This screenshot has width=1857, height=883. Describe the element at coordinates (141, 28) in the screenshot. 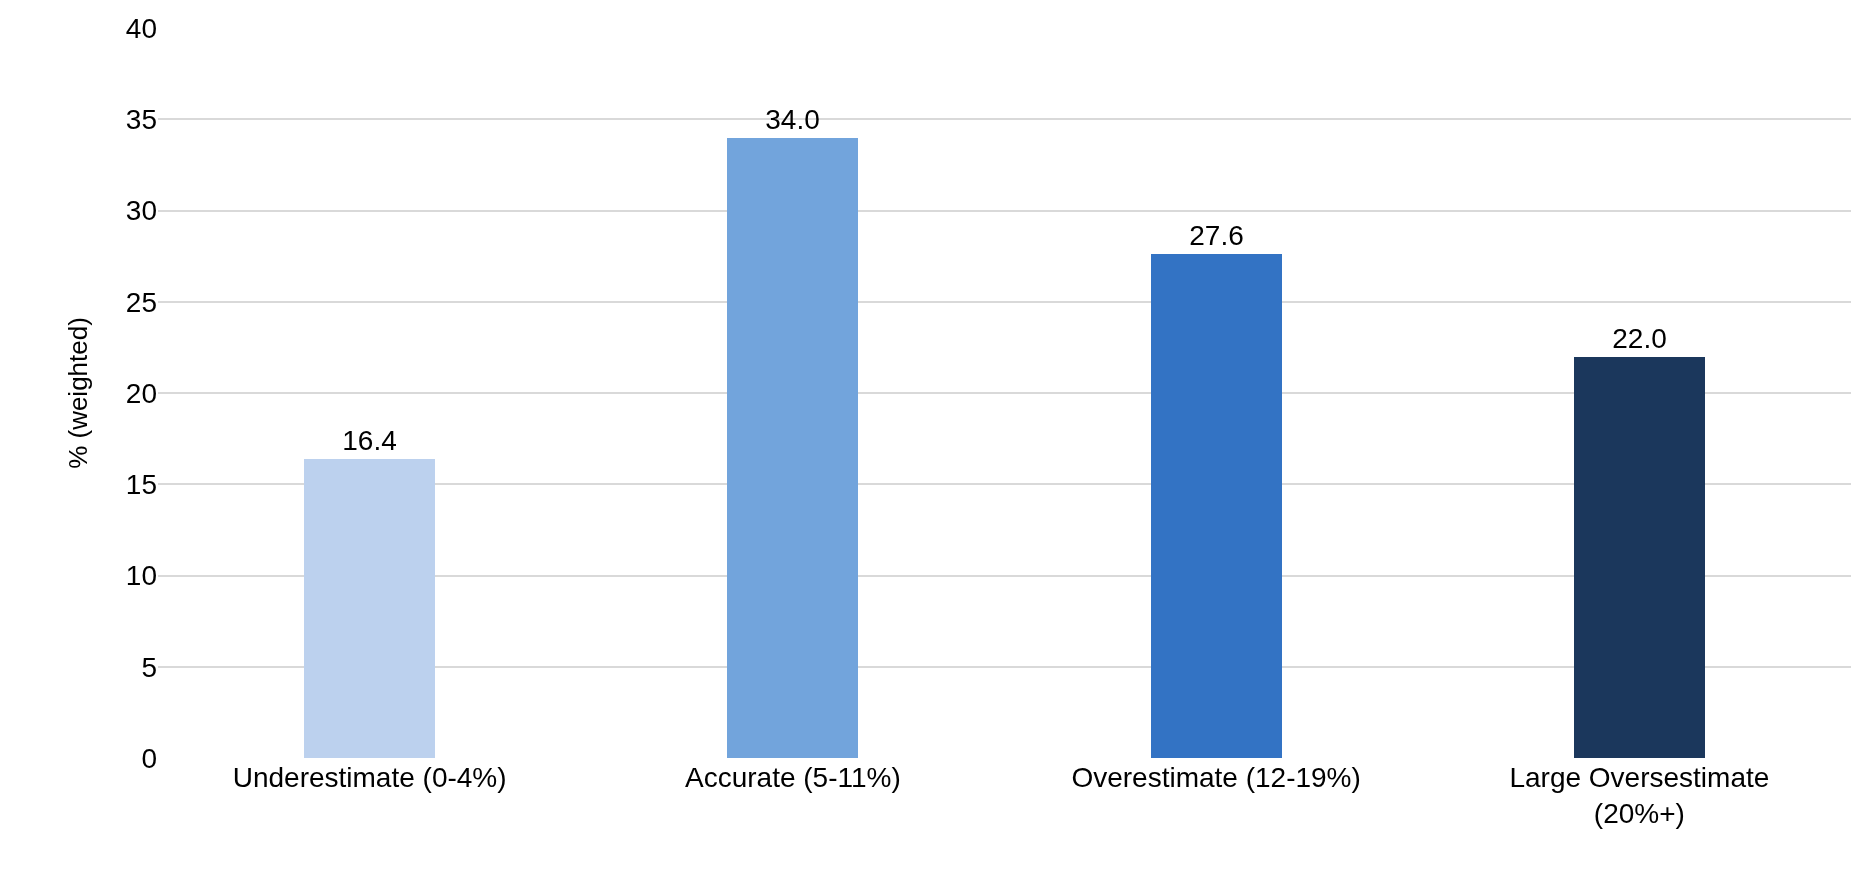

I see `y-tick-label: 40` at that location.